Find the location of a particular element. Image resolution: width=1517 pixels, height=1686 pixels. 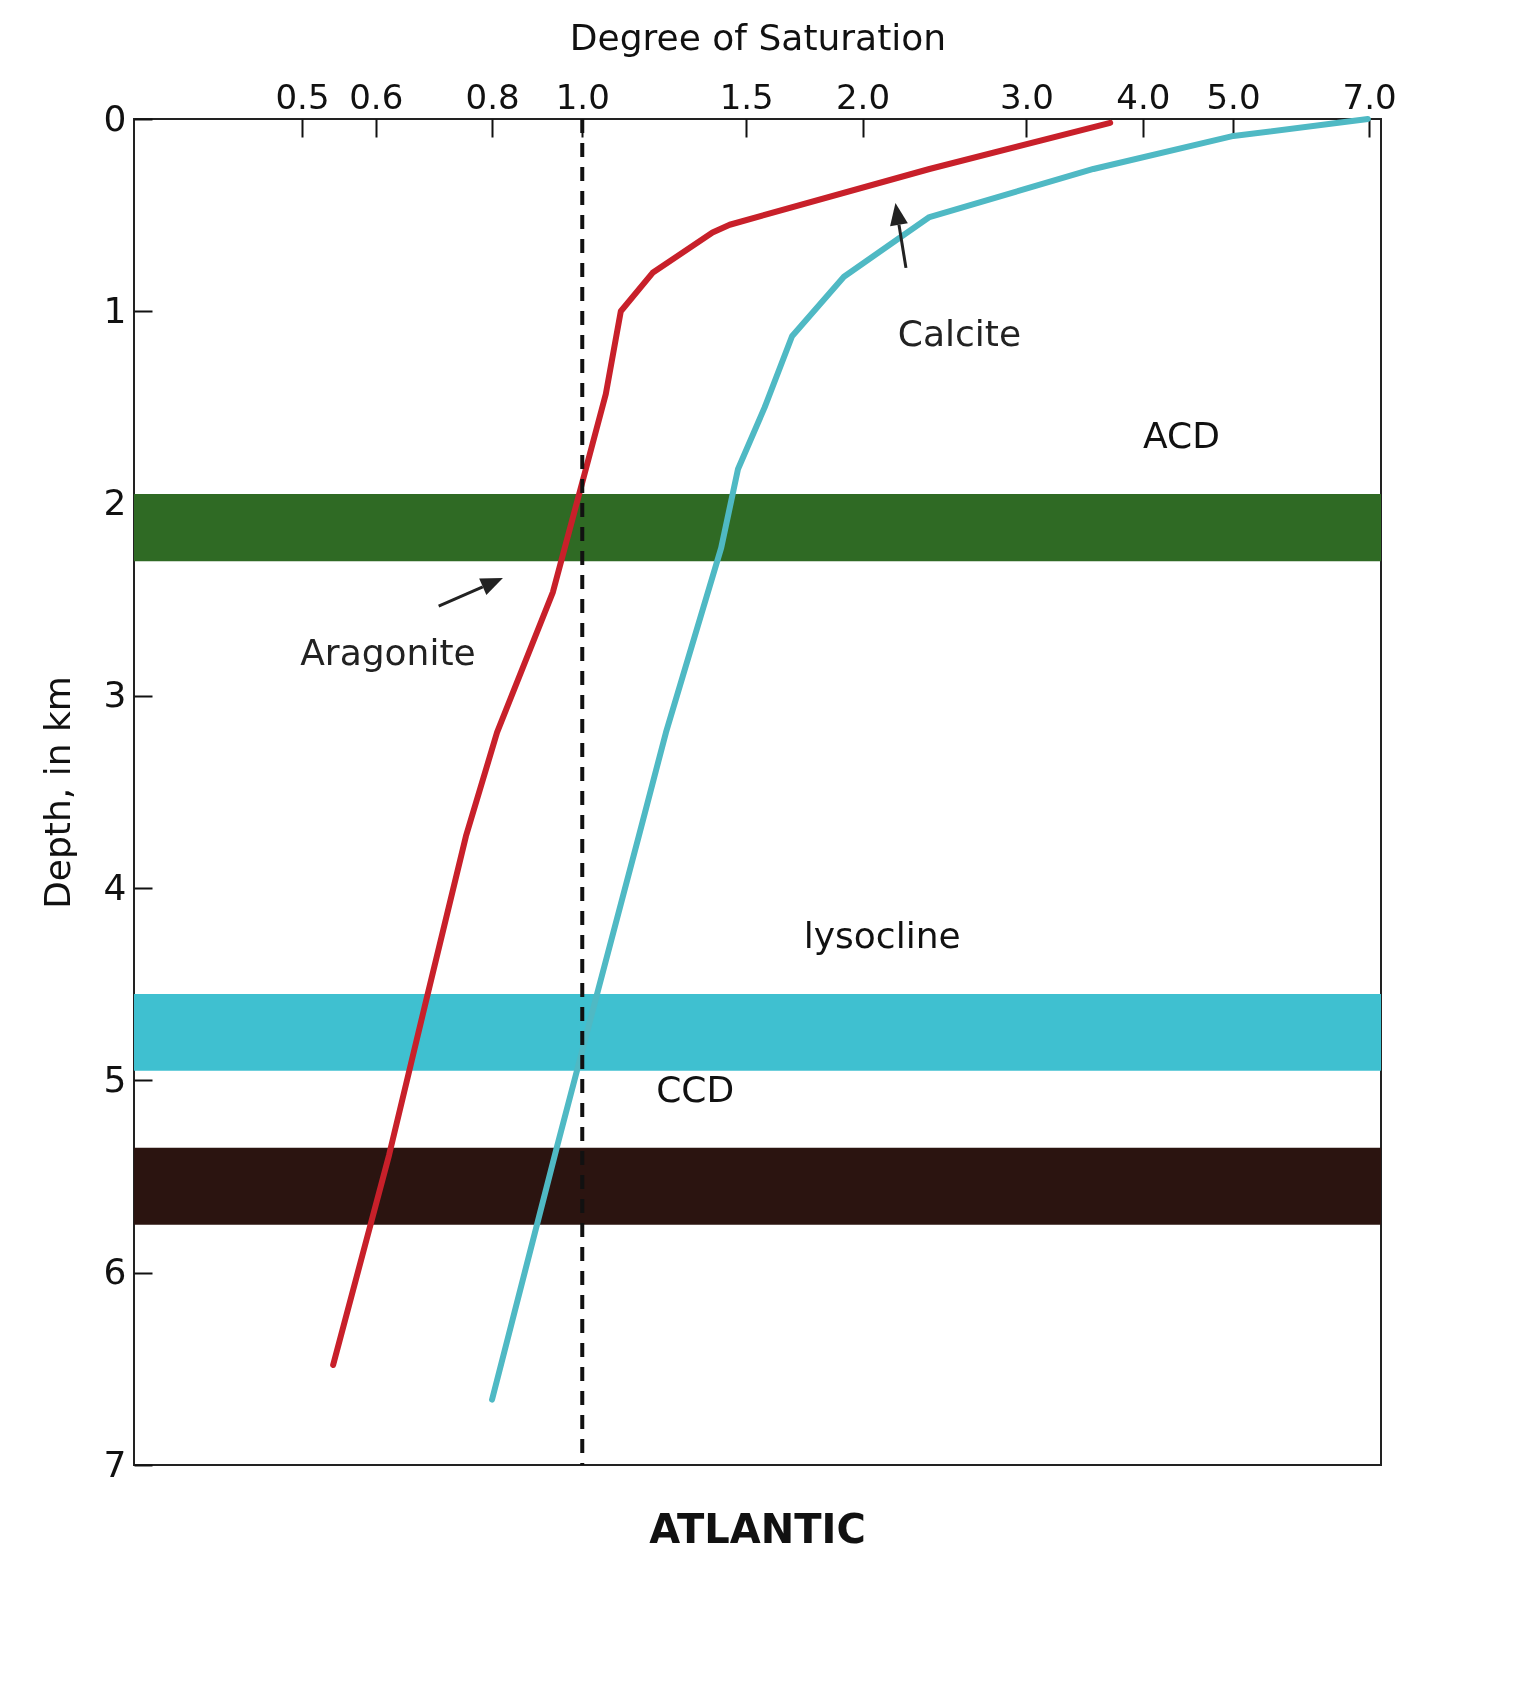

y-tick-label: 3 is located at coordinates (115, 695).